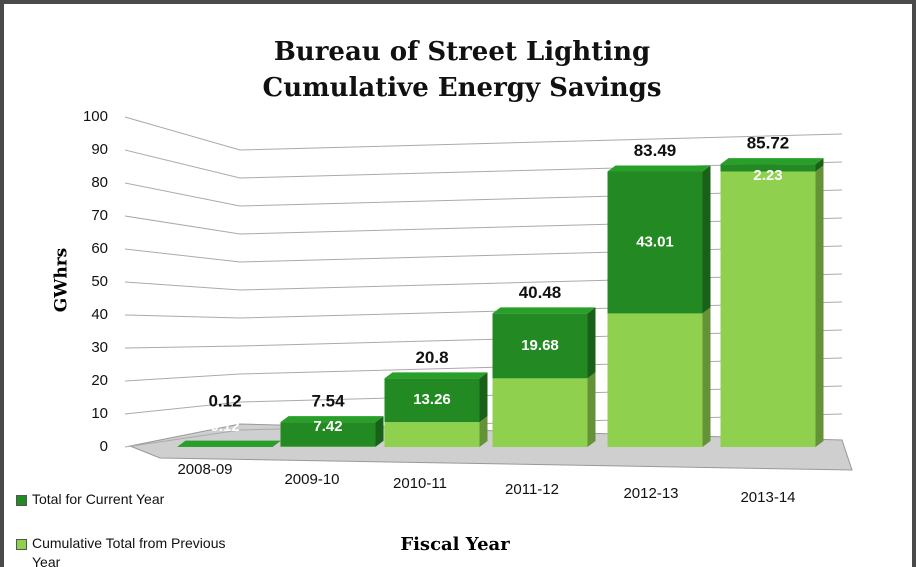  What do you see at coordinates (311, 479) in the screenshot?
I see `x-tick-label: 2009-10` at bounding box center [311, 479].